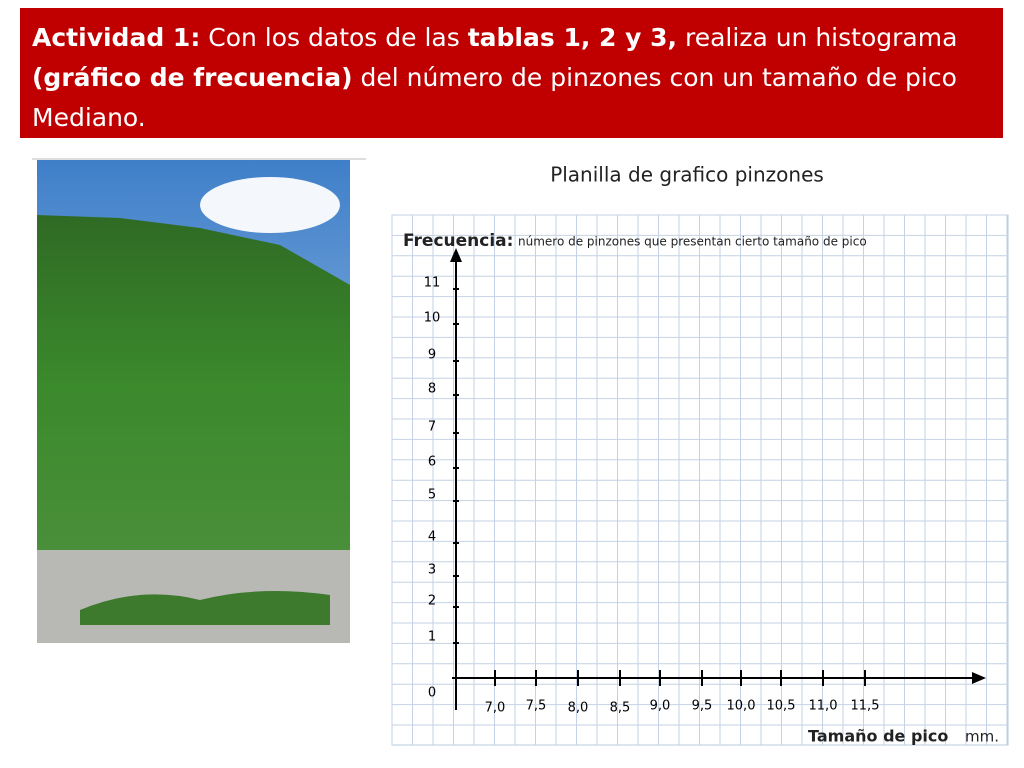 The width and height of the screenshot is (1024, 768). What do you see at coordinates (865, 706) in the screenshot?
I see `x-tick-label: 11,5` at bounding box center [865, 706].